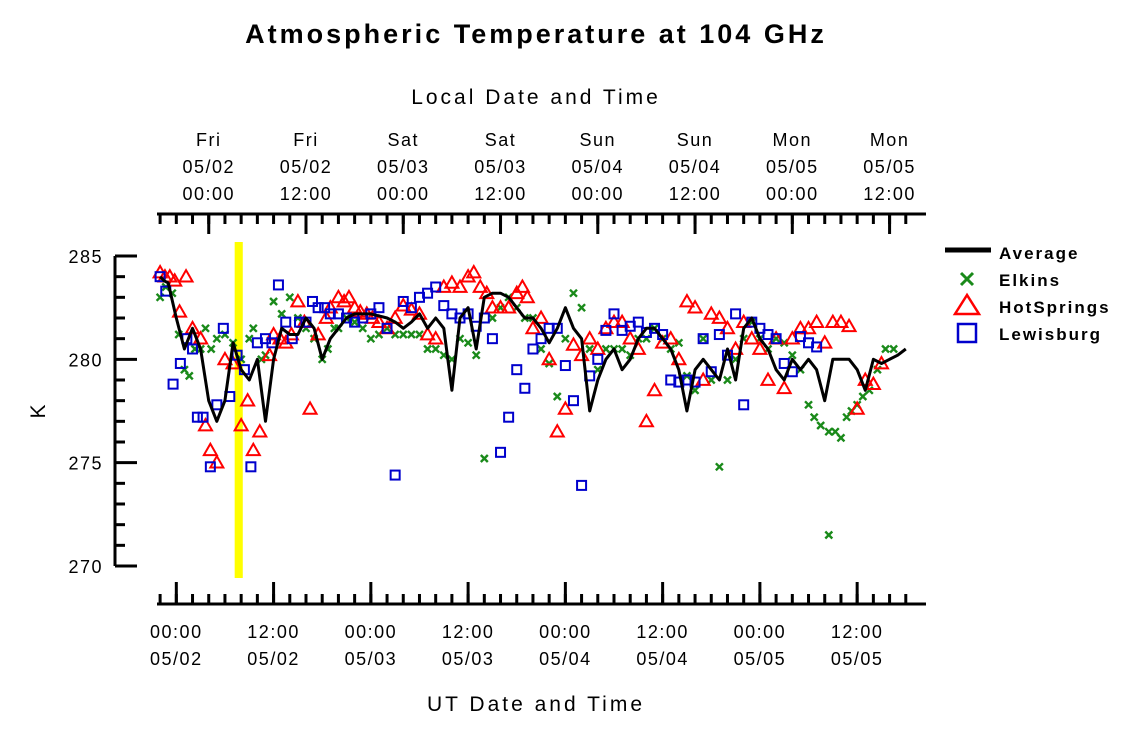  What do you see at coordinates (38, 409) in the screenshot?
I see `y-axis-title: K` at bounding box center [38, 409].